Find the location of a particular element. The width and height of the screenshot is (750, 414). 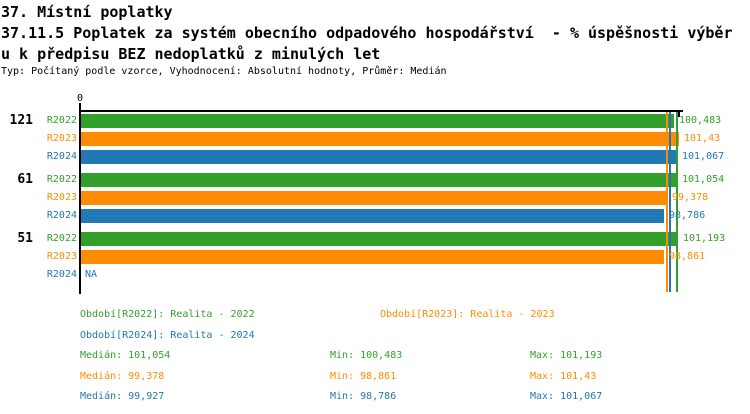

stat-min-r2022: Min: 100,483 is located at coordinates (366, 355).